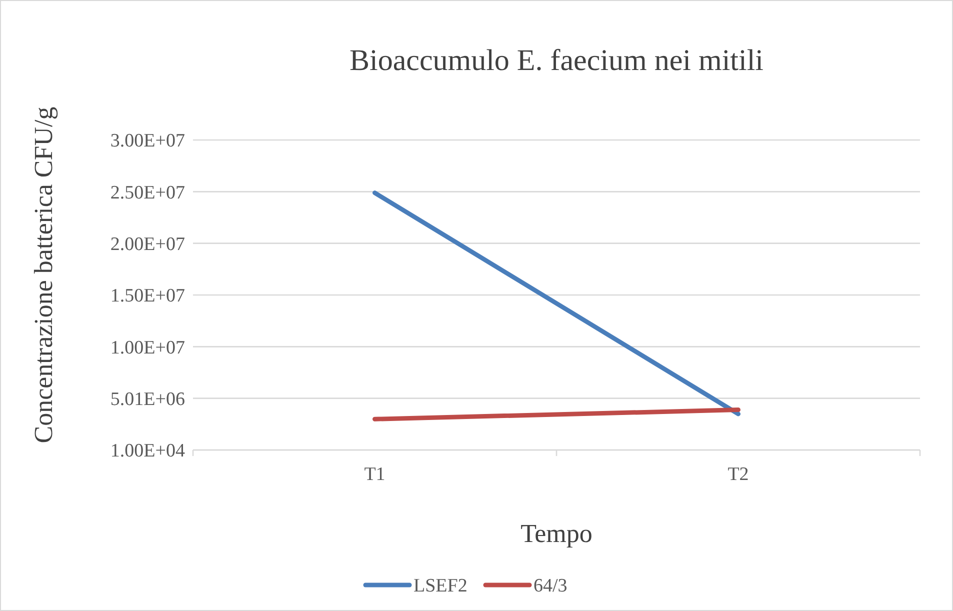 This screenshot has height=611, width=953. Describe the element at coordinates (556, 533) in the screenshot. I see `x-axis-title: Tempo` at that location.